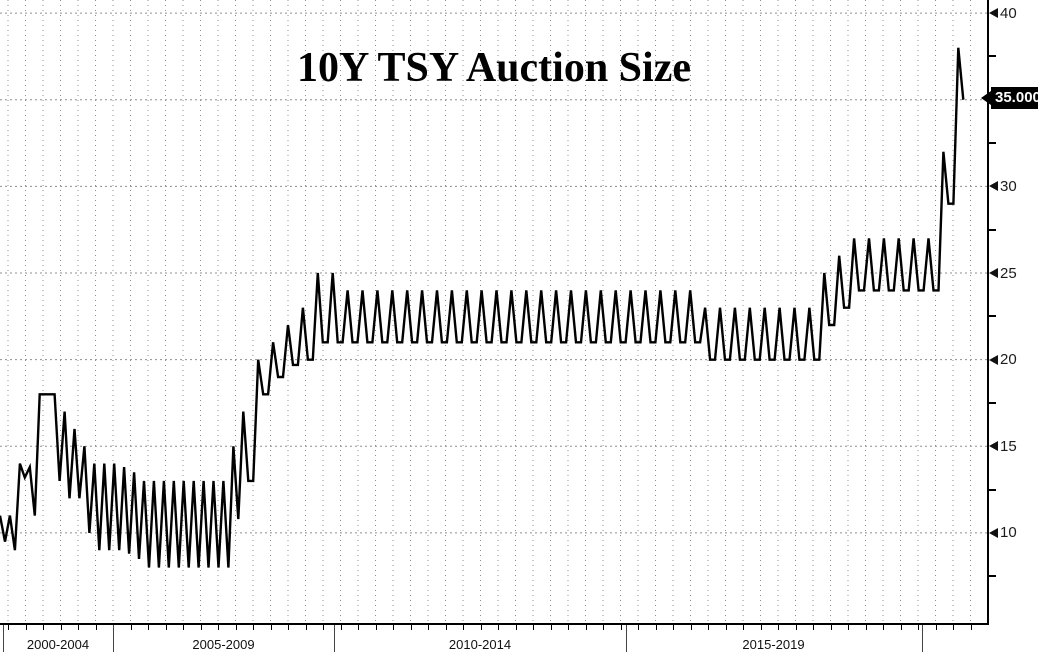 This screenshot has width=1038, height=656. What do you see at coordinates (1008, 533) in the screenshot?
I see `y-tick-text: 10` at bounding box center [1008, 533].